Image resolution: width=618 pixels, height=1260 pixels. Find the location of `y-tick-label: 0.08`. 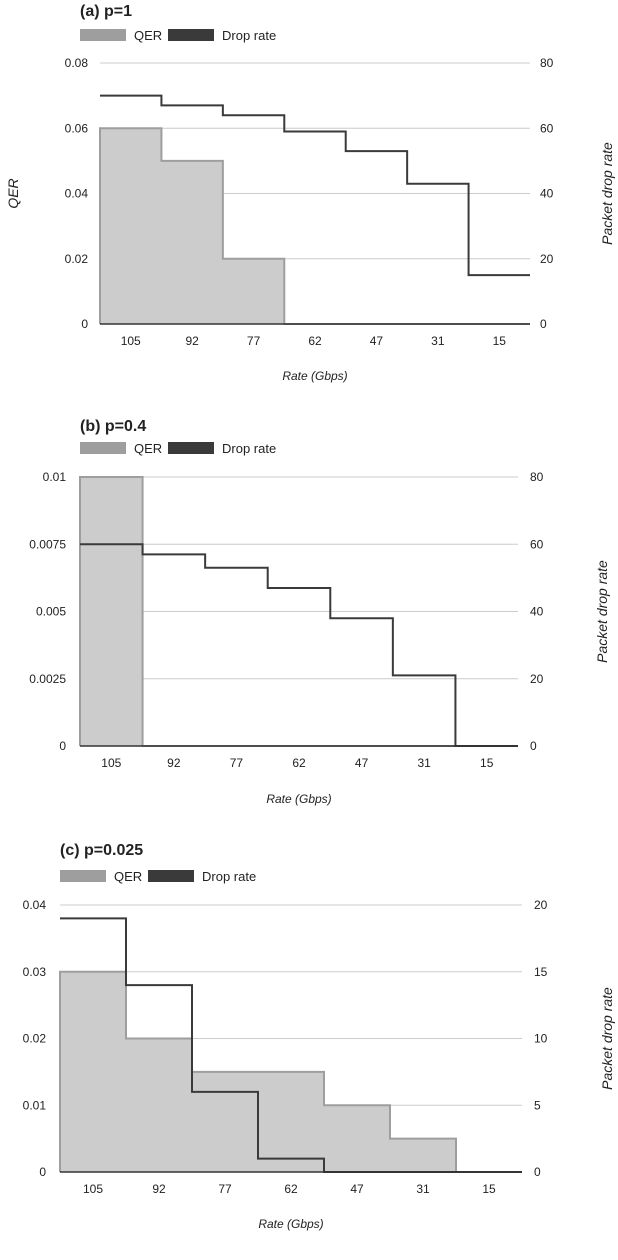

y-tick-label: 0.08 is located at coordinates (77, 63).